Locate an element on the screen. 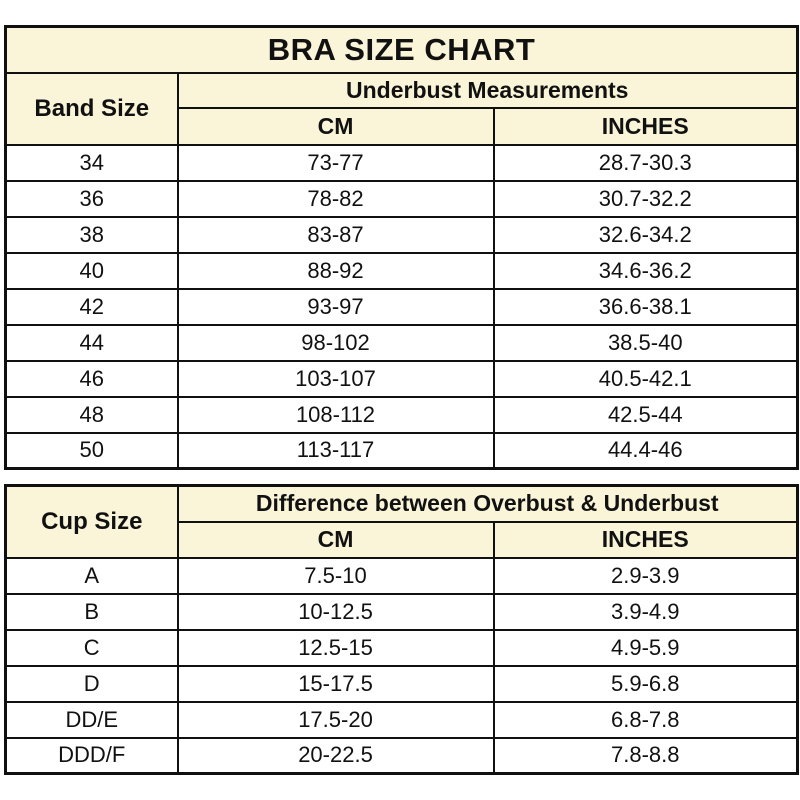 Image resolution: width=800 pixels, height=800 pixels. cup-size-cell: DDD/F is located at coordinates (91, 755).